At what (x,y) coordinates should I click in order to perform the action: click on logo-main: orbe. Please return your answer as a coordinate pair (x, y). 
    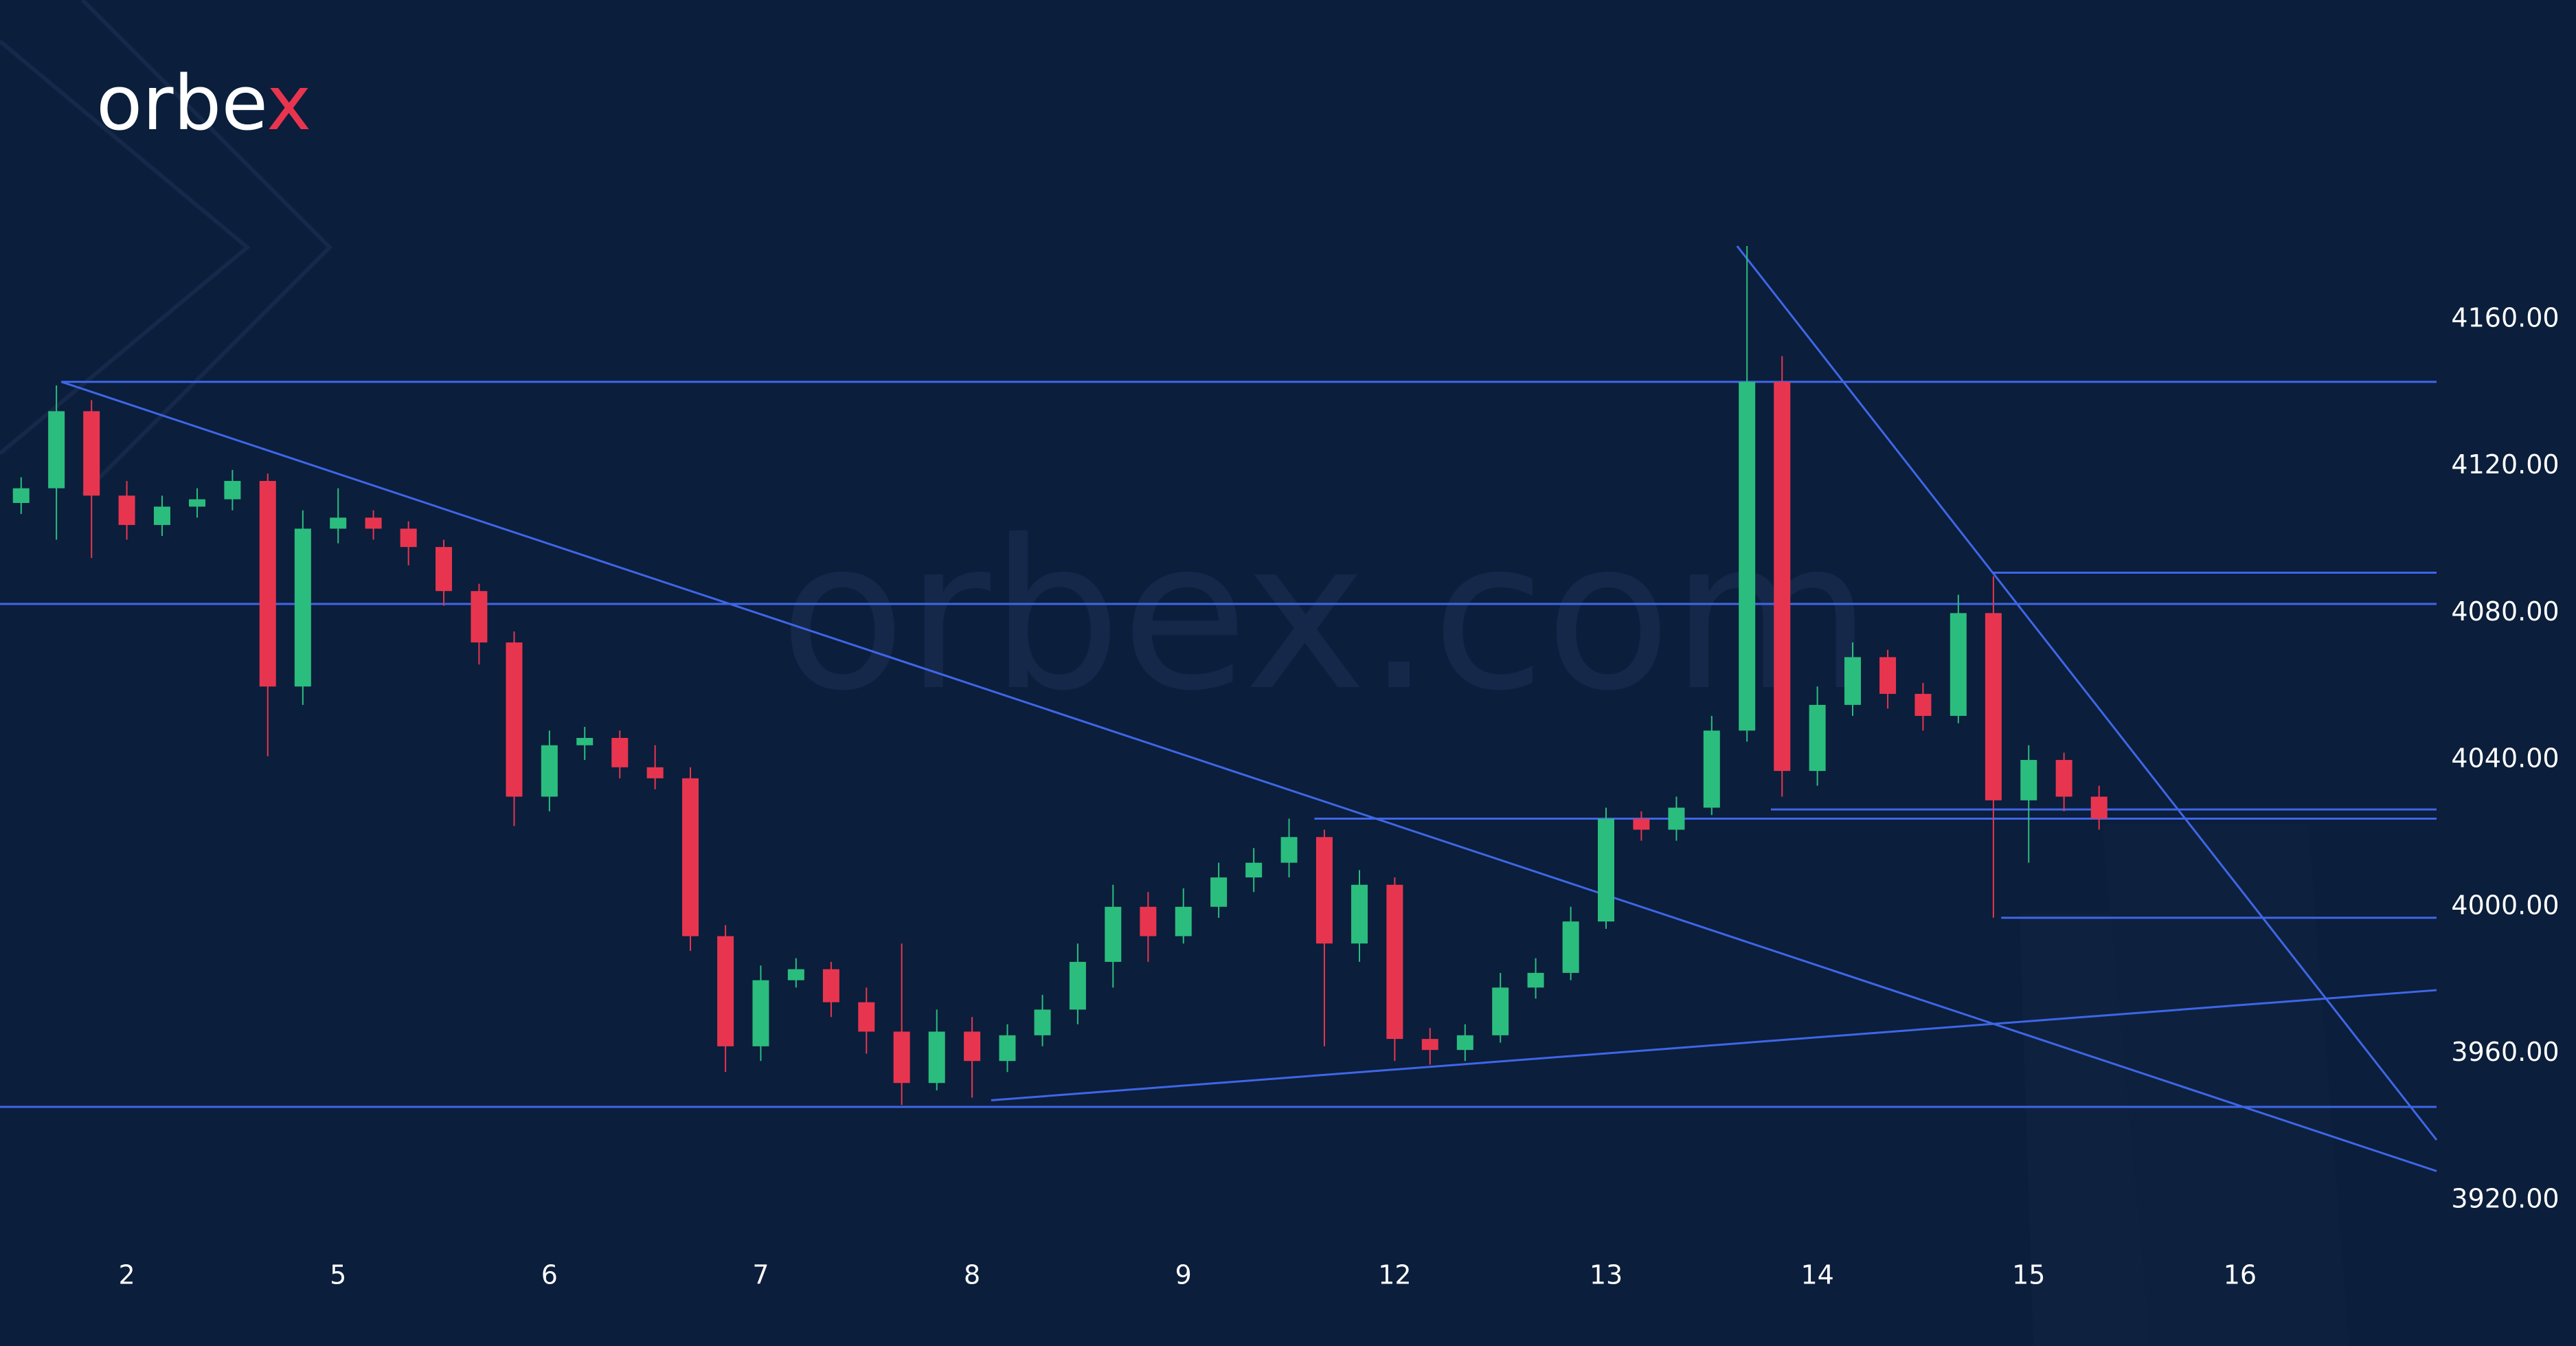
    Looking at the image, I should click on (181, 103).